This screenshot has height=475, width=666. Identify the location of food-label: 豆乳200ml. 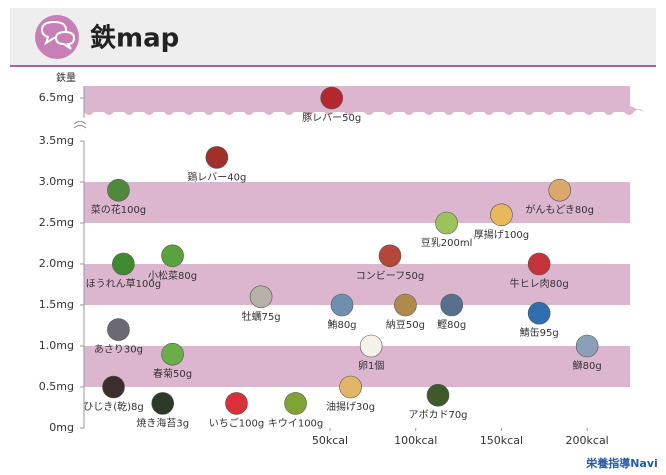
(447, 242).